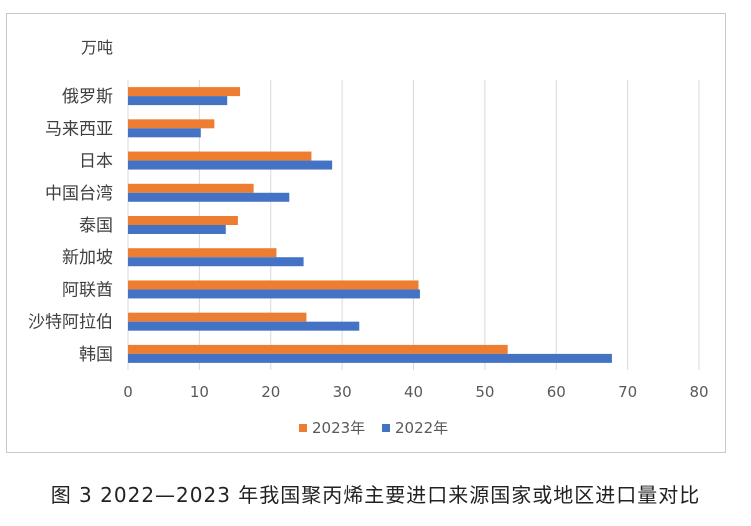 The image size is (751, 526). I want to click on x-tick-label: 20, so click(270, 392).